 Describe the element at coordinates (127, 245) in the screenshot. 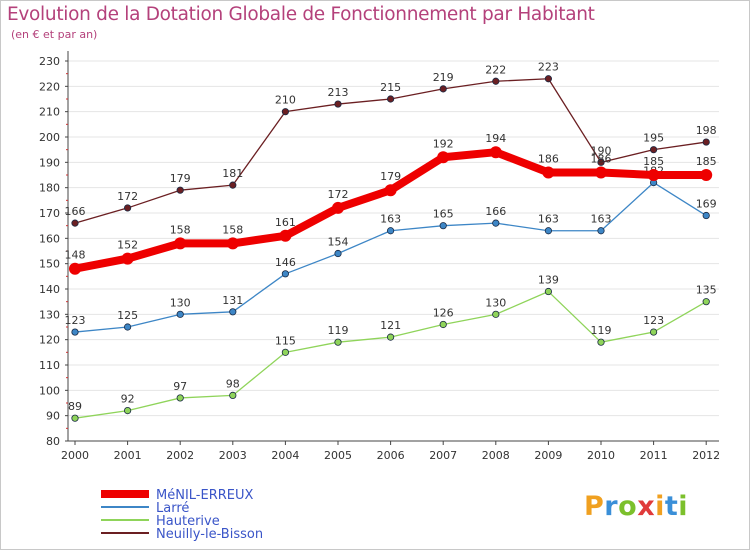

I see `data-label-m-nil-erreux-2001: 152` at that location.